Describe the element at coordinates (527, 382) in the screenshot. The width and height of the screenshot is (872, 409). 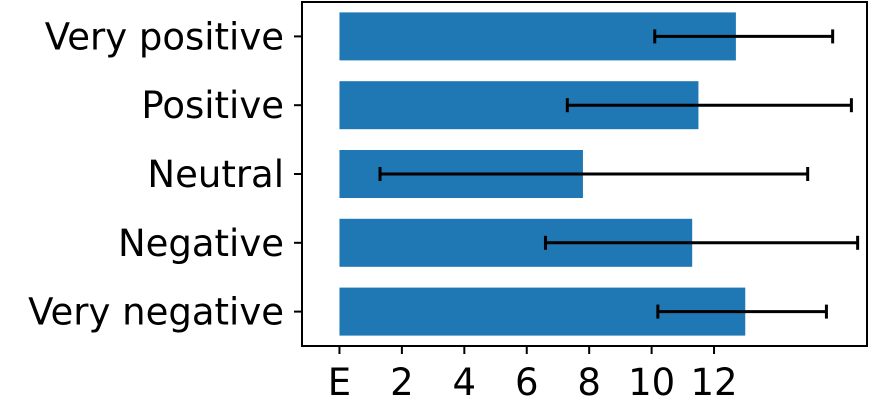
I see `x-tick-label-3: 6` at that location.